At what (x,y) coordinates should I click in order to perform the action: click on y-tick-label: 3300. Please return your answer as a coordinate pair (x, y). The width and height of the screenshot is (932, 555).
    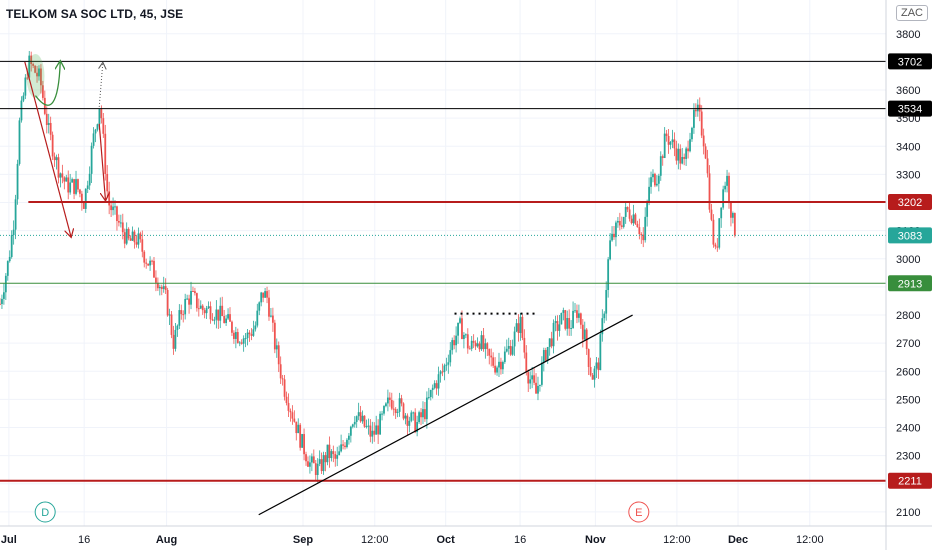
    Looking at the image, I should click on (908, 175).